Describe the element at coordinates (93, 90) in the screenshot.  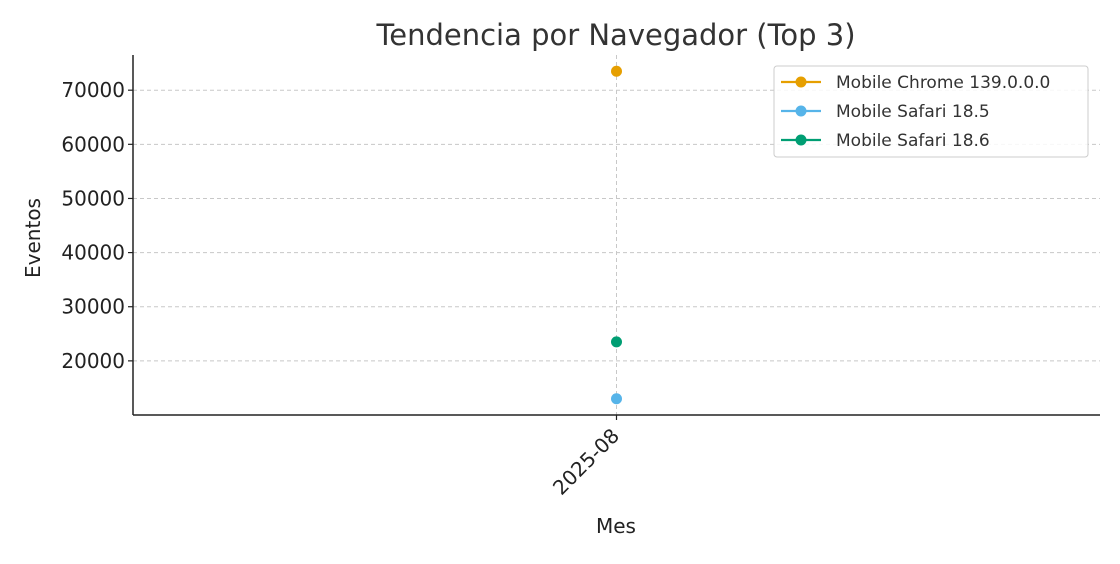
I see `y-tick-label: 70000` at that location.